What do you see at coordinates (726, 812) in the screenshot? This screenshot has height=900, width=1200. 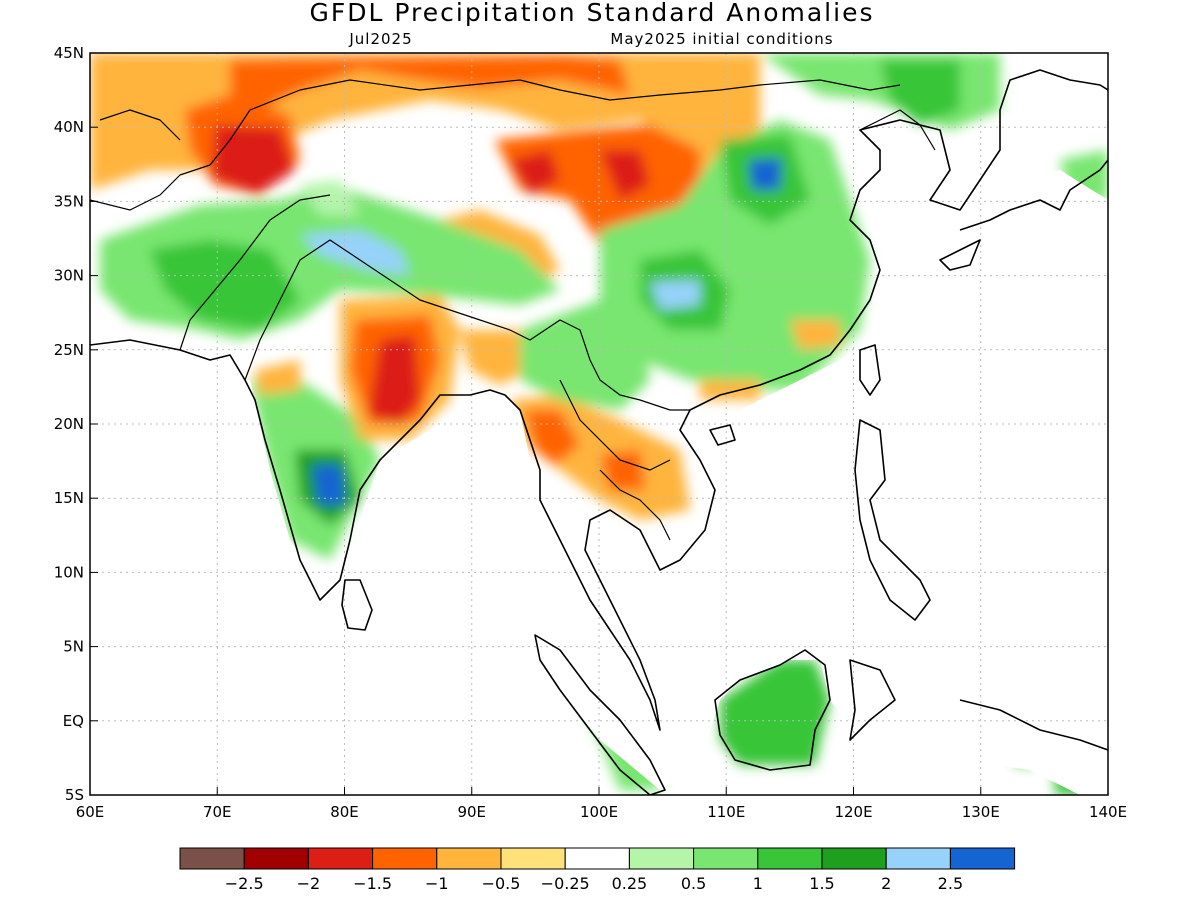 I see `x-tick-label: 110E` at bounding box center [726, 812].